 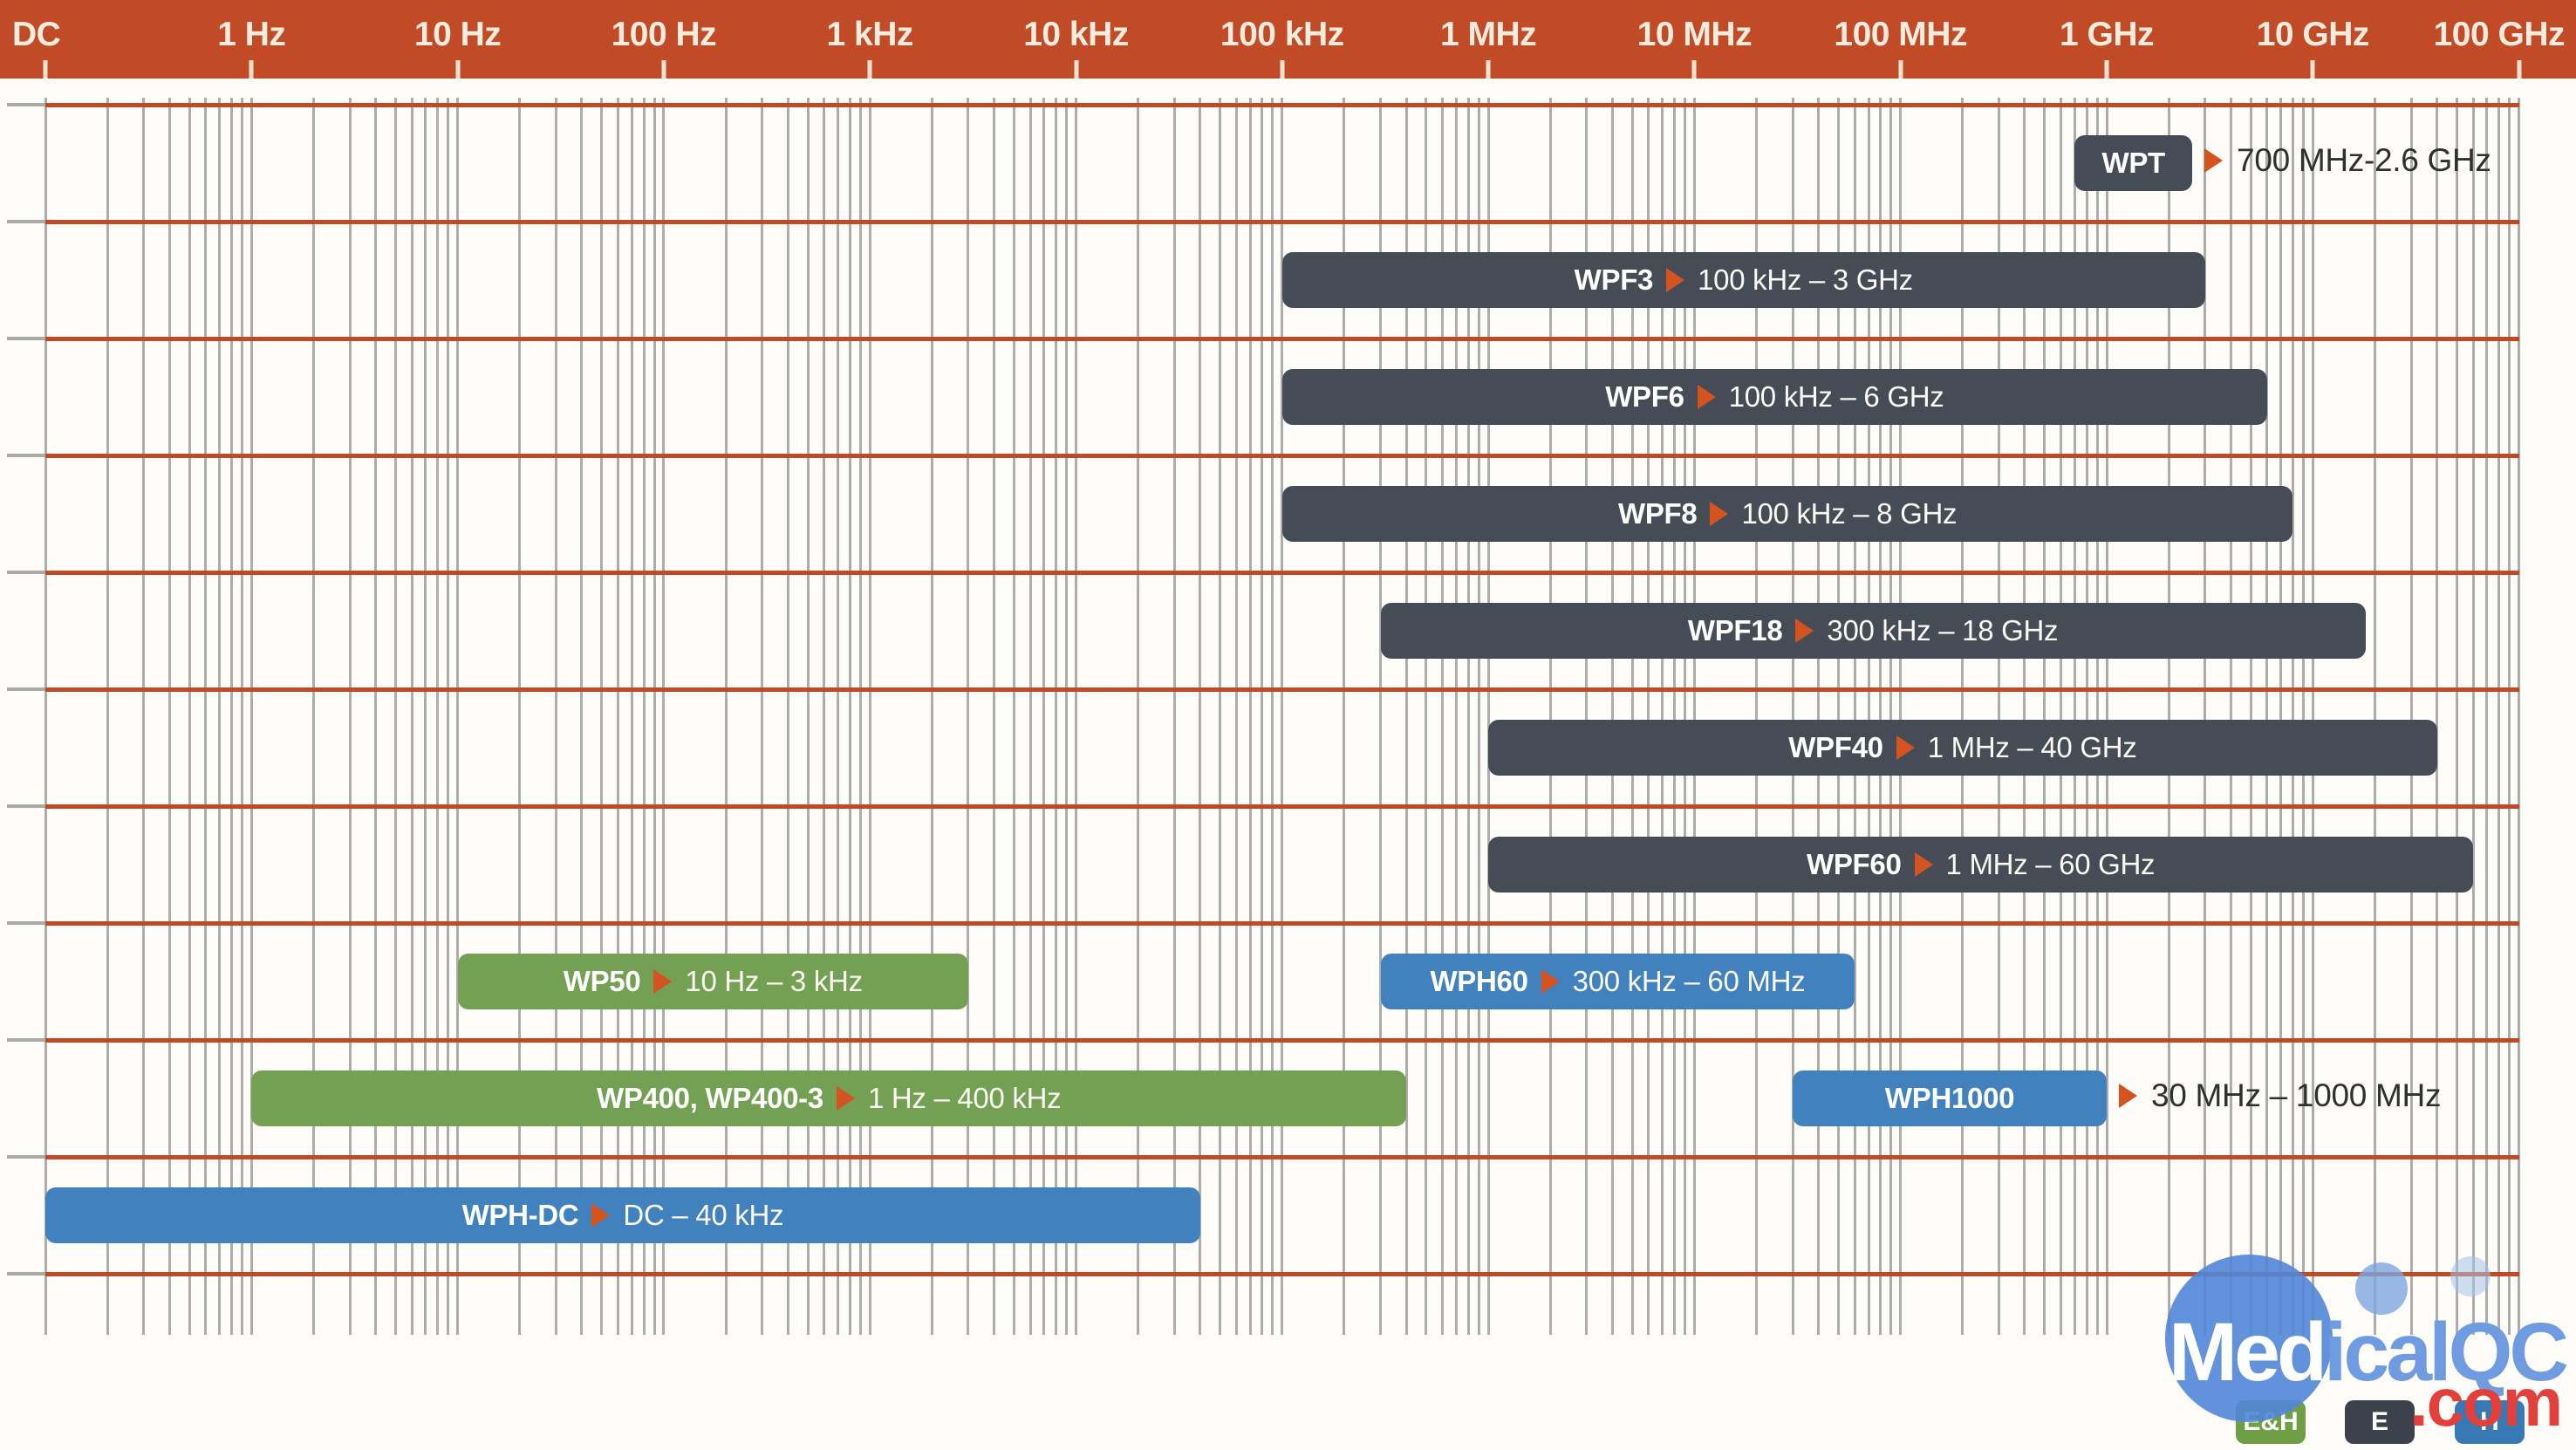 I want to click on probe-model-label: WPT, so click(x=2133, y=163).